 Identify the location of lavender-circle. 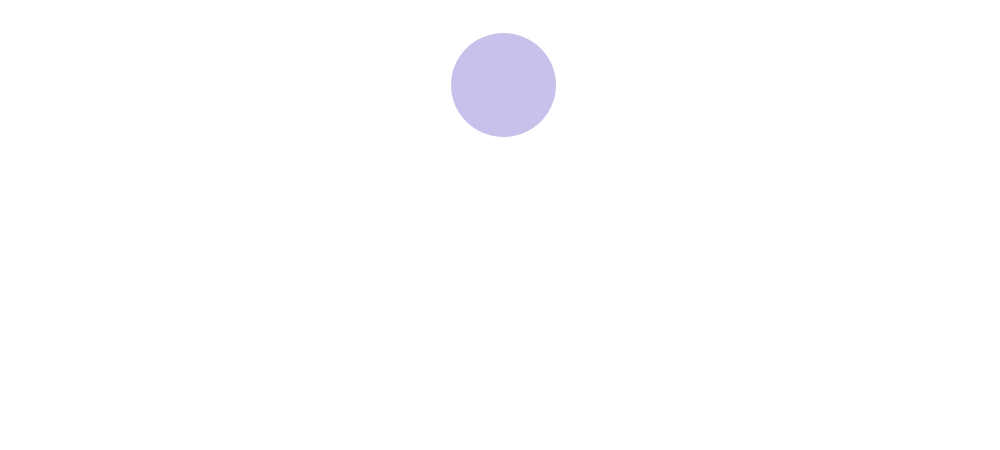
(503, 85).